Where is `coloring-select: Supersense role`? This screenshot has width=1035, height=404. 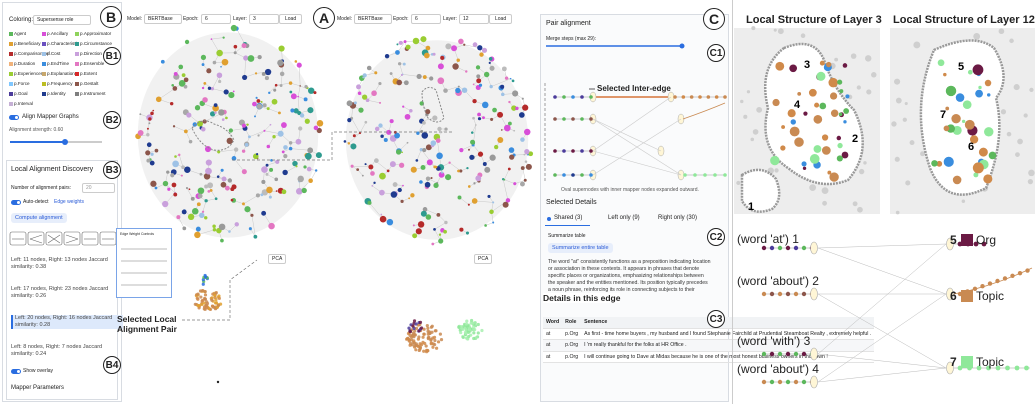 coloring-select: Supersense role is located at coordinates (62, 20).